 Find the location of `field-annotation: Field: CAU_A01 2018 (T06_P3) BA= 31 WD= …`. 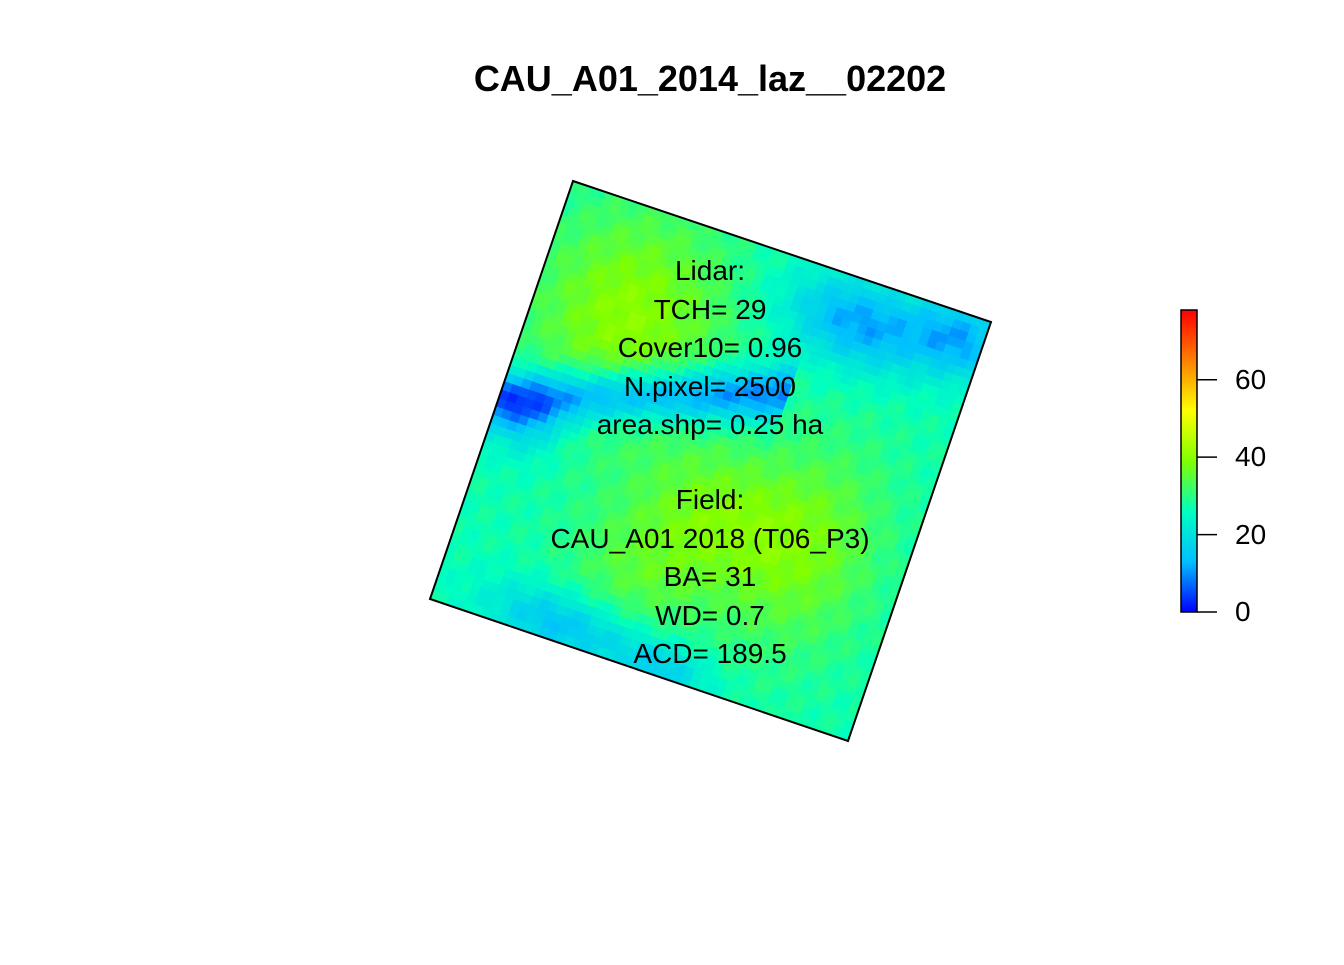

field-annotation: Field: CAU_A01 2018 (T06_P3) BA= 31 WD= … is located at coordinates (710, 577).